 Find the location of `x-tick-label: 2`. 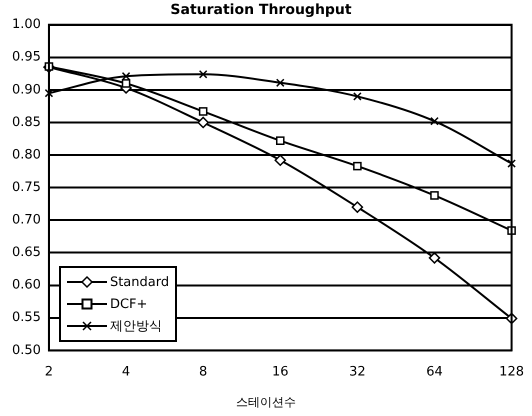

x-tick-label: 2 is located at coordinates (49, 372).